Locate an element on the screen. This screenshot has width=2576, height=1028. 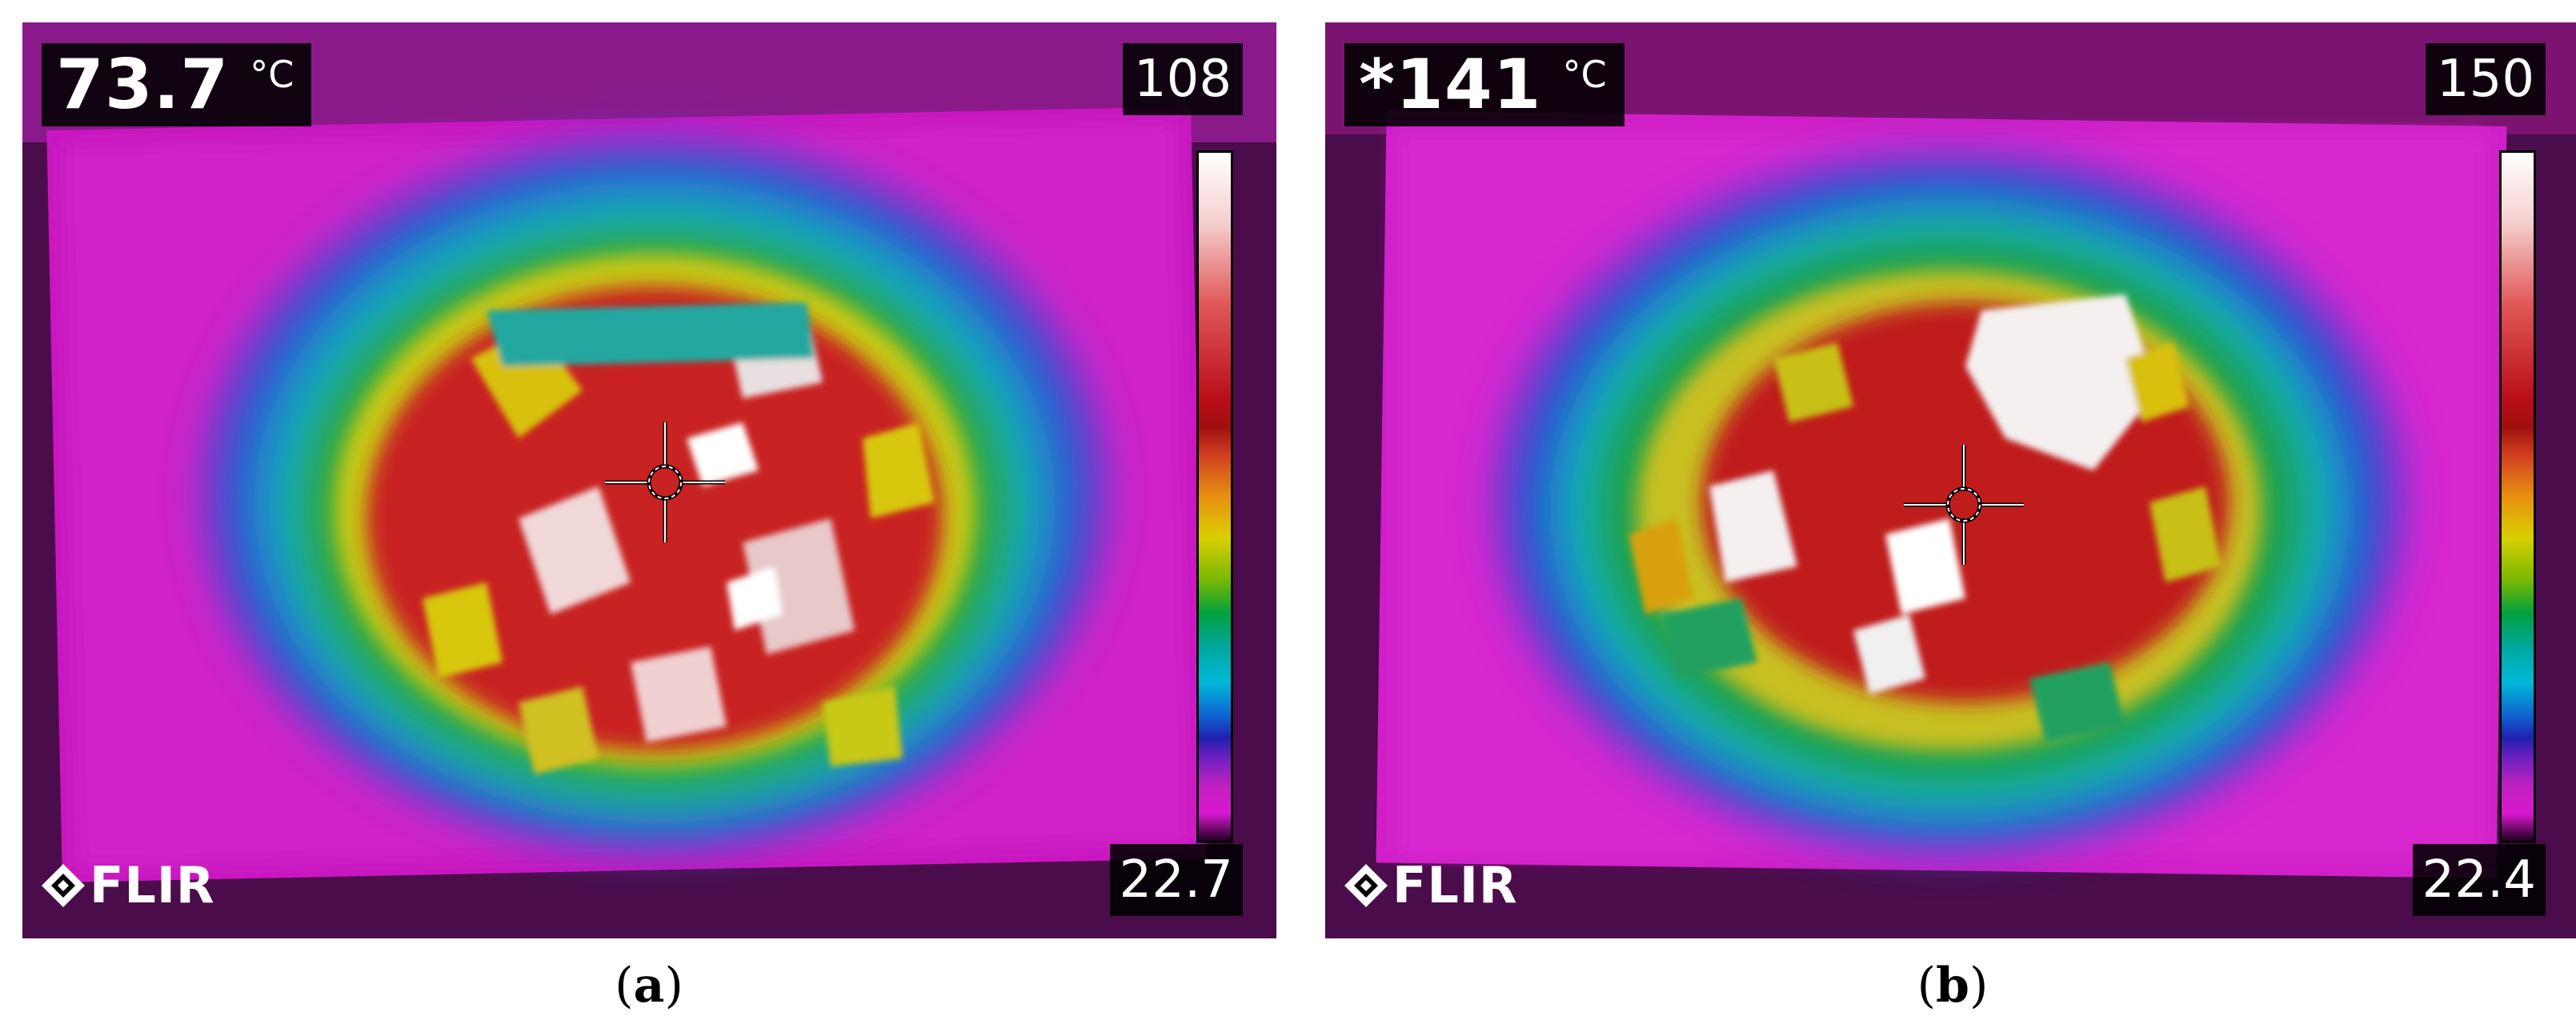
spot-temperature-readout: *141 °C is located at coordinates (1484, 84).